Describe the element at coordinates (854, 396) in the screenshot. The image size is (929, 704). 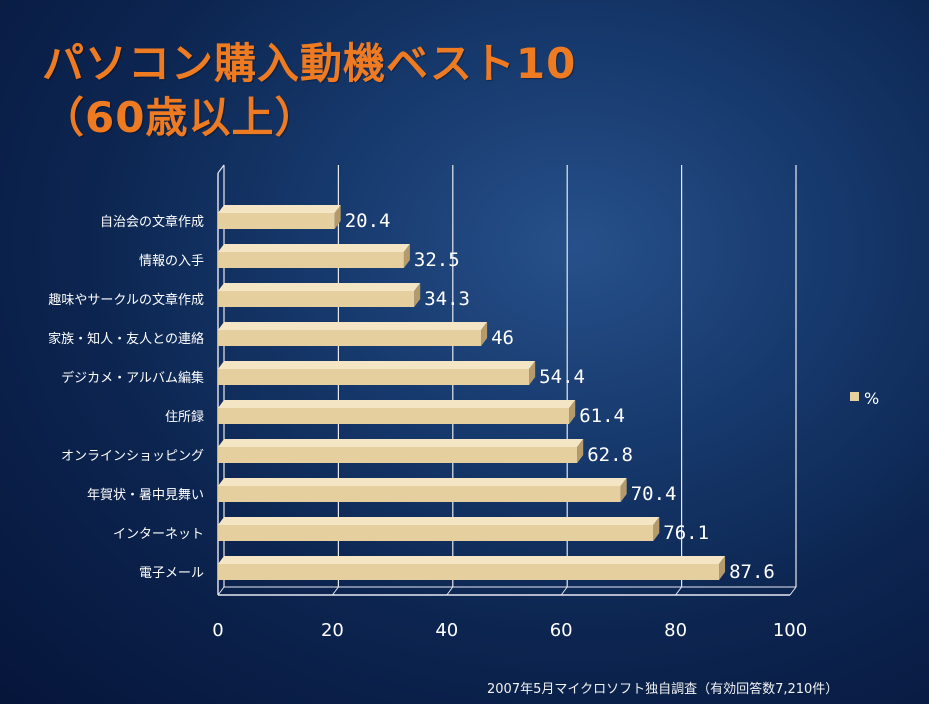
I see `legend-swatch` at that location.